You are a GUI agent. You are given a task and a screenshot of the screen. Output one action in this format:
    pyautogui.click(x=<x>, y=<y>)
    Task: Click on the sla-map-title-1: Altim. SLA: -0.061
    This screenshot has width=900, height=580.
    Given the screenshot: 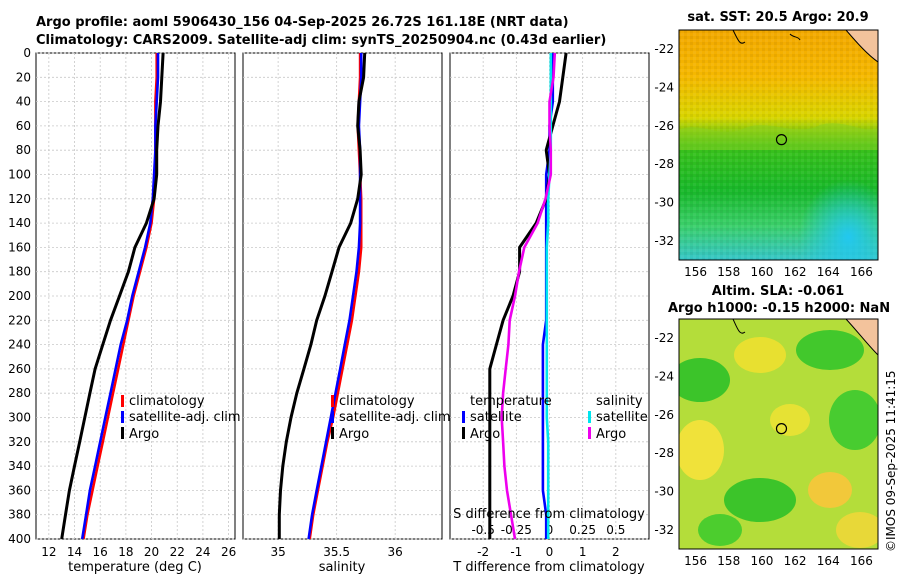 What is the action you would take?
    pyautogui.click(x=778, y=291)
    